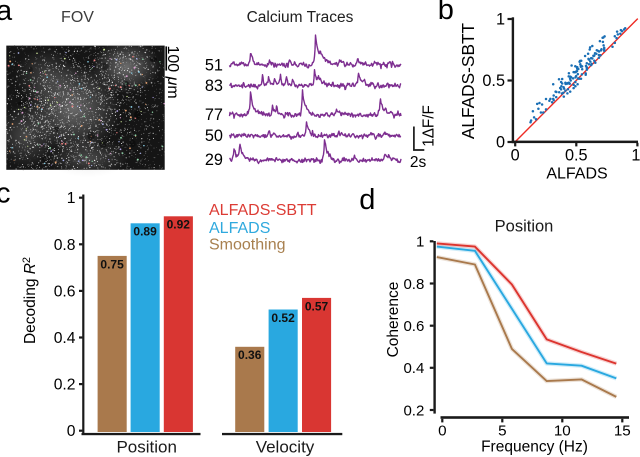 The height and width of the screenshot is (457, 640). What do you see at coordinates (77, 17) in the screenshot?
I see `svg-text: FOV` at bounding box center [77, 17].